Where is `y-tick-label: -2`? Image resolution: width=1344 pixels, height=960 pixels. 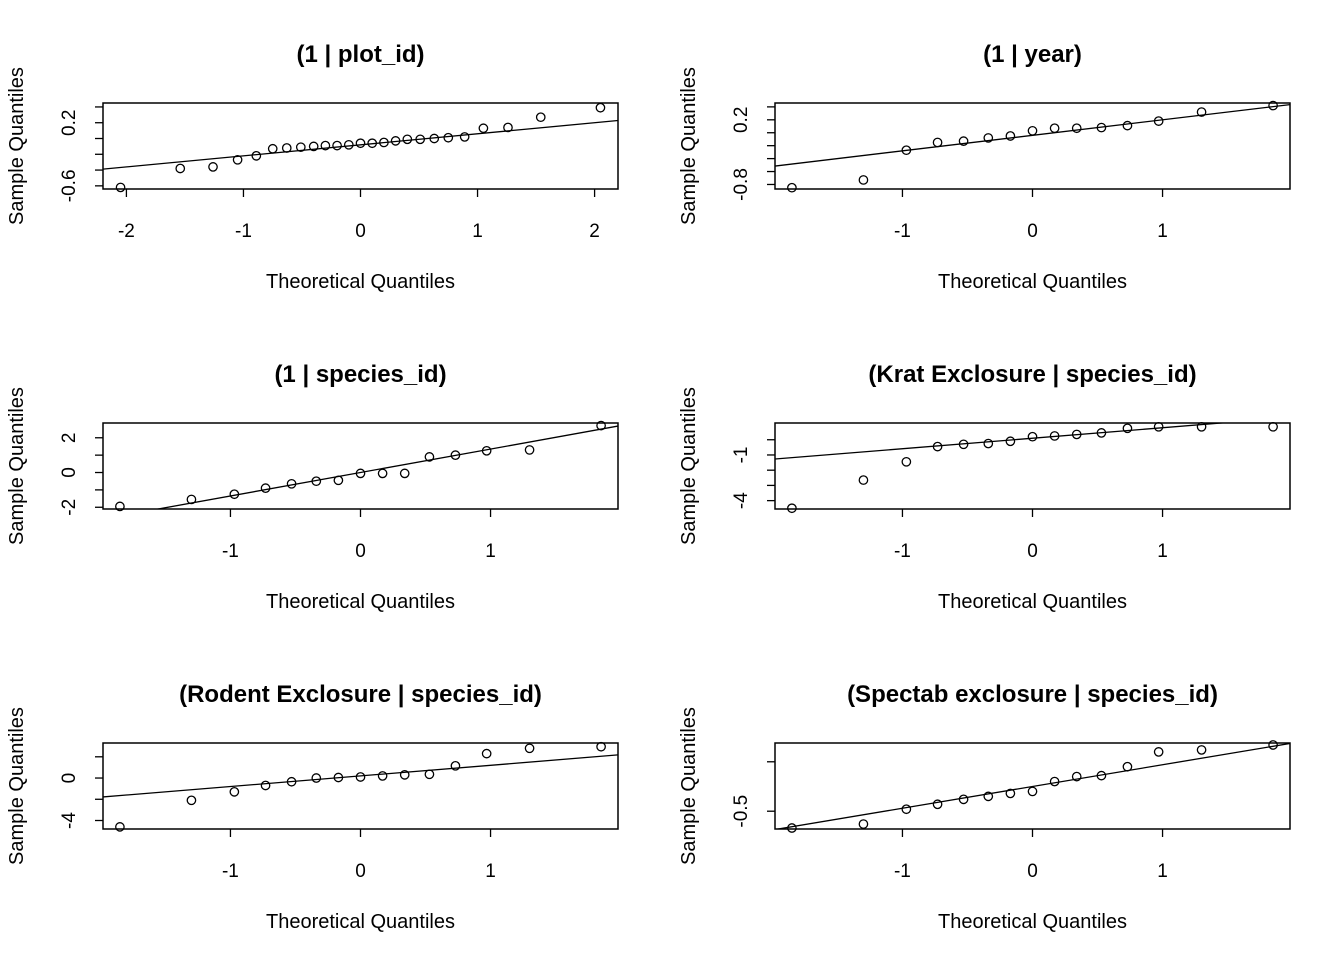
y-tick-label: -2 is located at coordinates (69, 507).